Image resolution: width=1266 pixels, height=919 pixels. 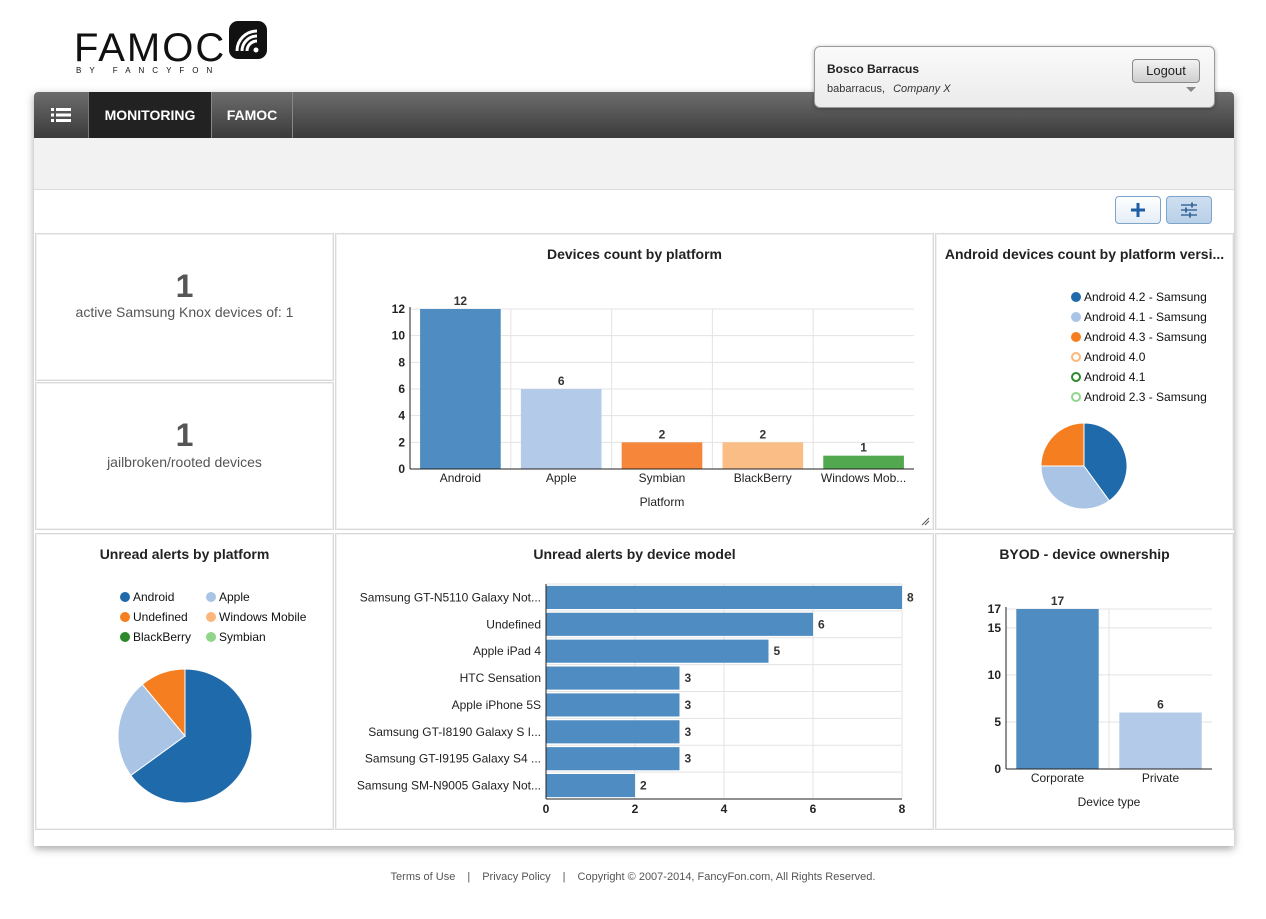 I want to click on y-tick-label: 15, so click(x=995, y=628).